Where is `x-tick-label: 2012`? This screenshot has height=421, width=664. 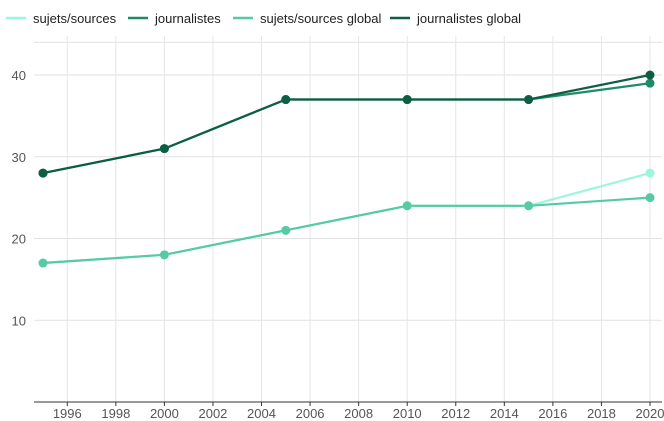
x-tick-label: 2012 is located at coordinates (455, 413).